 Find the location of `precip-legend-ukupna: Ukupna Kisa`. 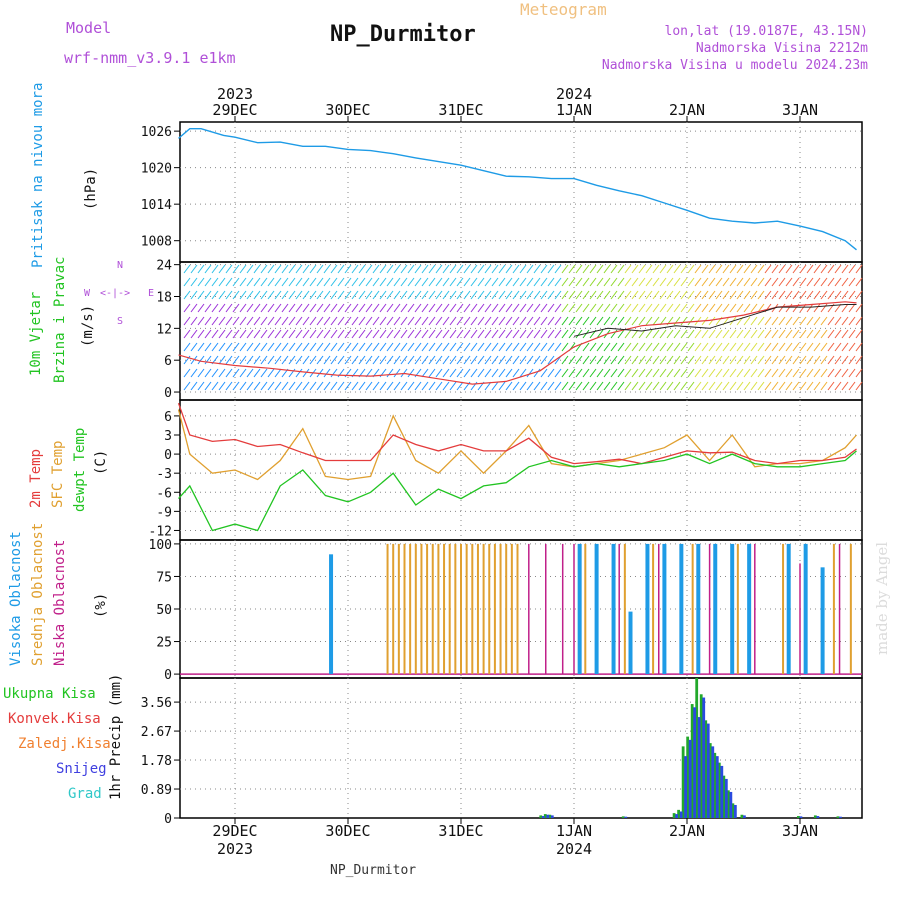

precip-legend-ukupna: Ukupna Kisa is located at coordinates (49, 694).